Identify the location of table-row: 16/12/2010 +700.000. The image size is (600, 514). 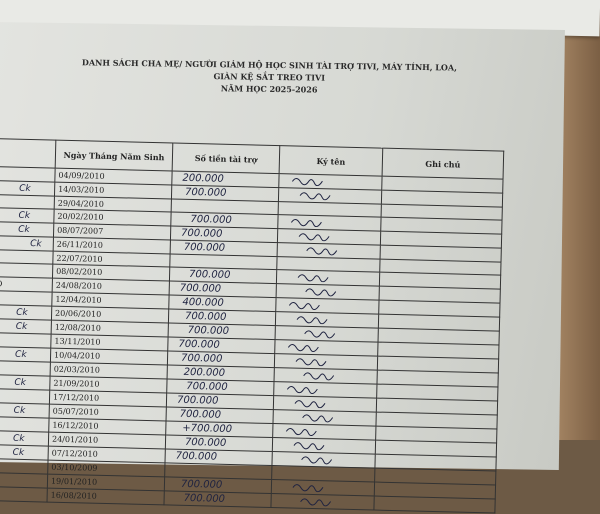
(248, 430).